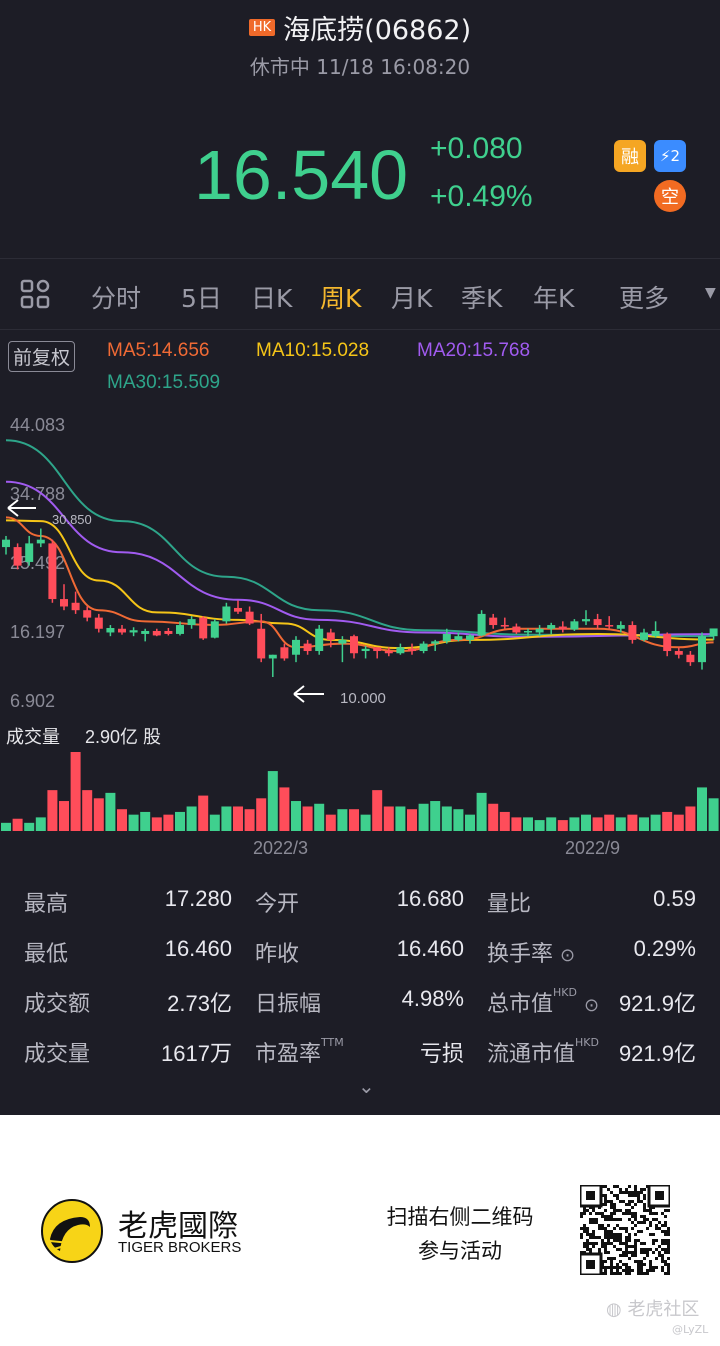  What do you see at coordinates (277, 952) in the screenshot?
I see `stat-label: 昨收` at bounding box center [277, 952].